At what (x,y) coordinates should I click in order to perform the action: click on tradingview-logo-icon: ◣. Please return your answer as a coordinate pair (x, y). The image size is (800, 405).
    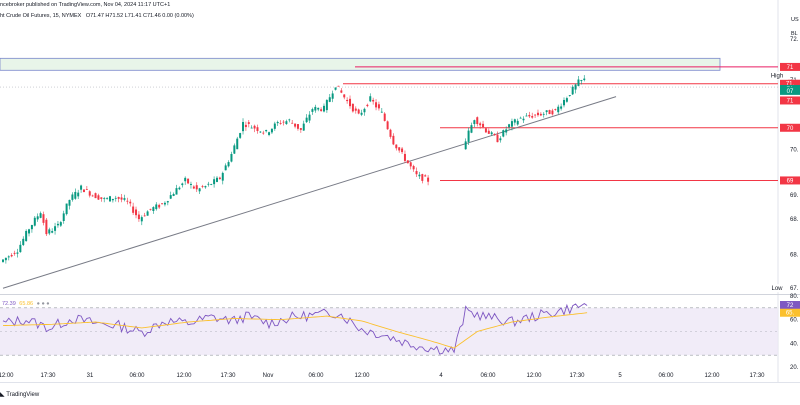
    Looking at the image, I should click on (2, 395).